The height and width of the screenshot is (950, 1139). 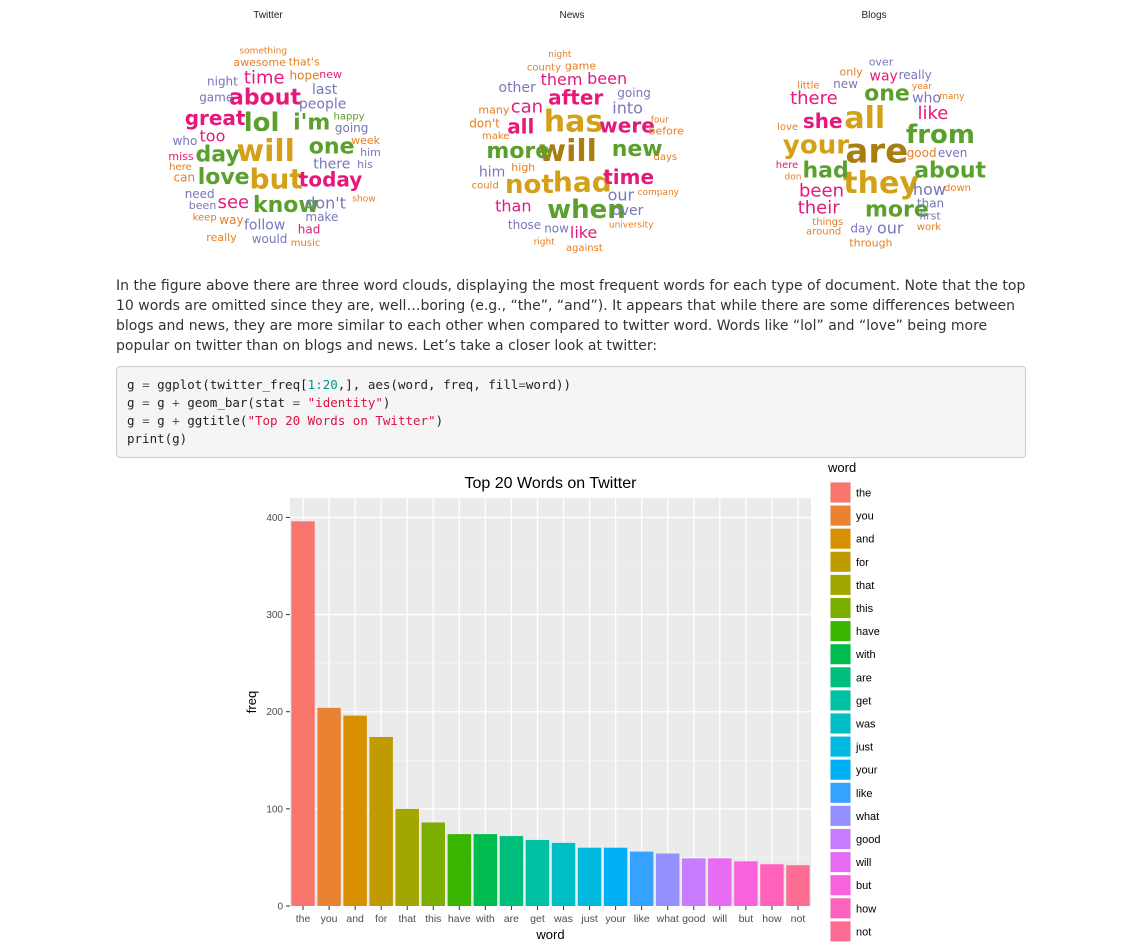 What do you see at coordinates (874, 15) in the screenshot?
I see `cloud-title-blogs: Blogs` at bounding box center [874, 15].